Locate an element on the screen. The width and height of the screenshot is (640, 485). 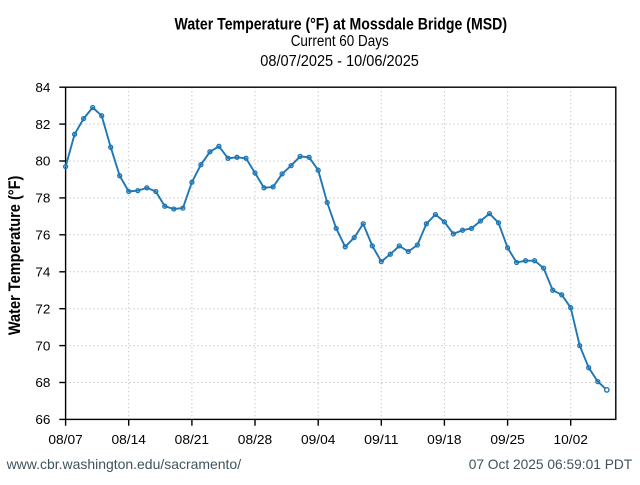
svg-text: 09/04 is located at coordinates (318, 439).